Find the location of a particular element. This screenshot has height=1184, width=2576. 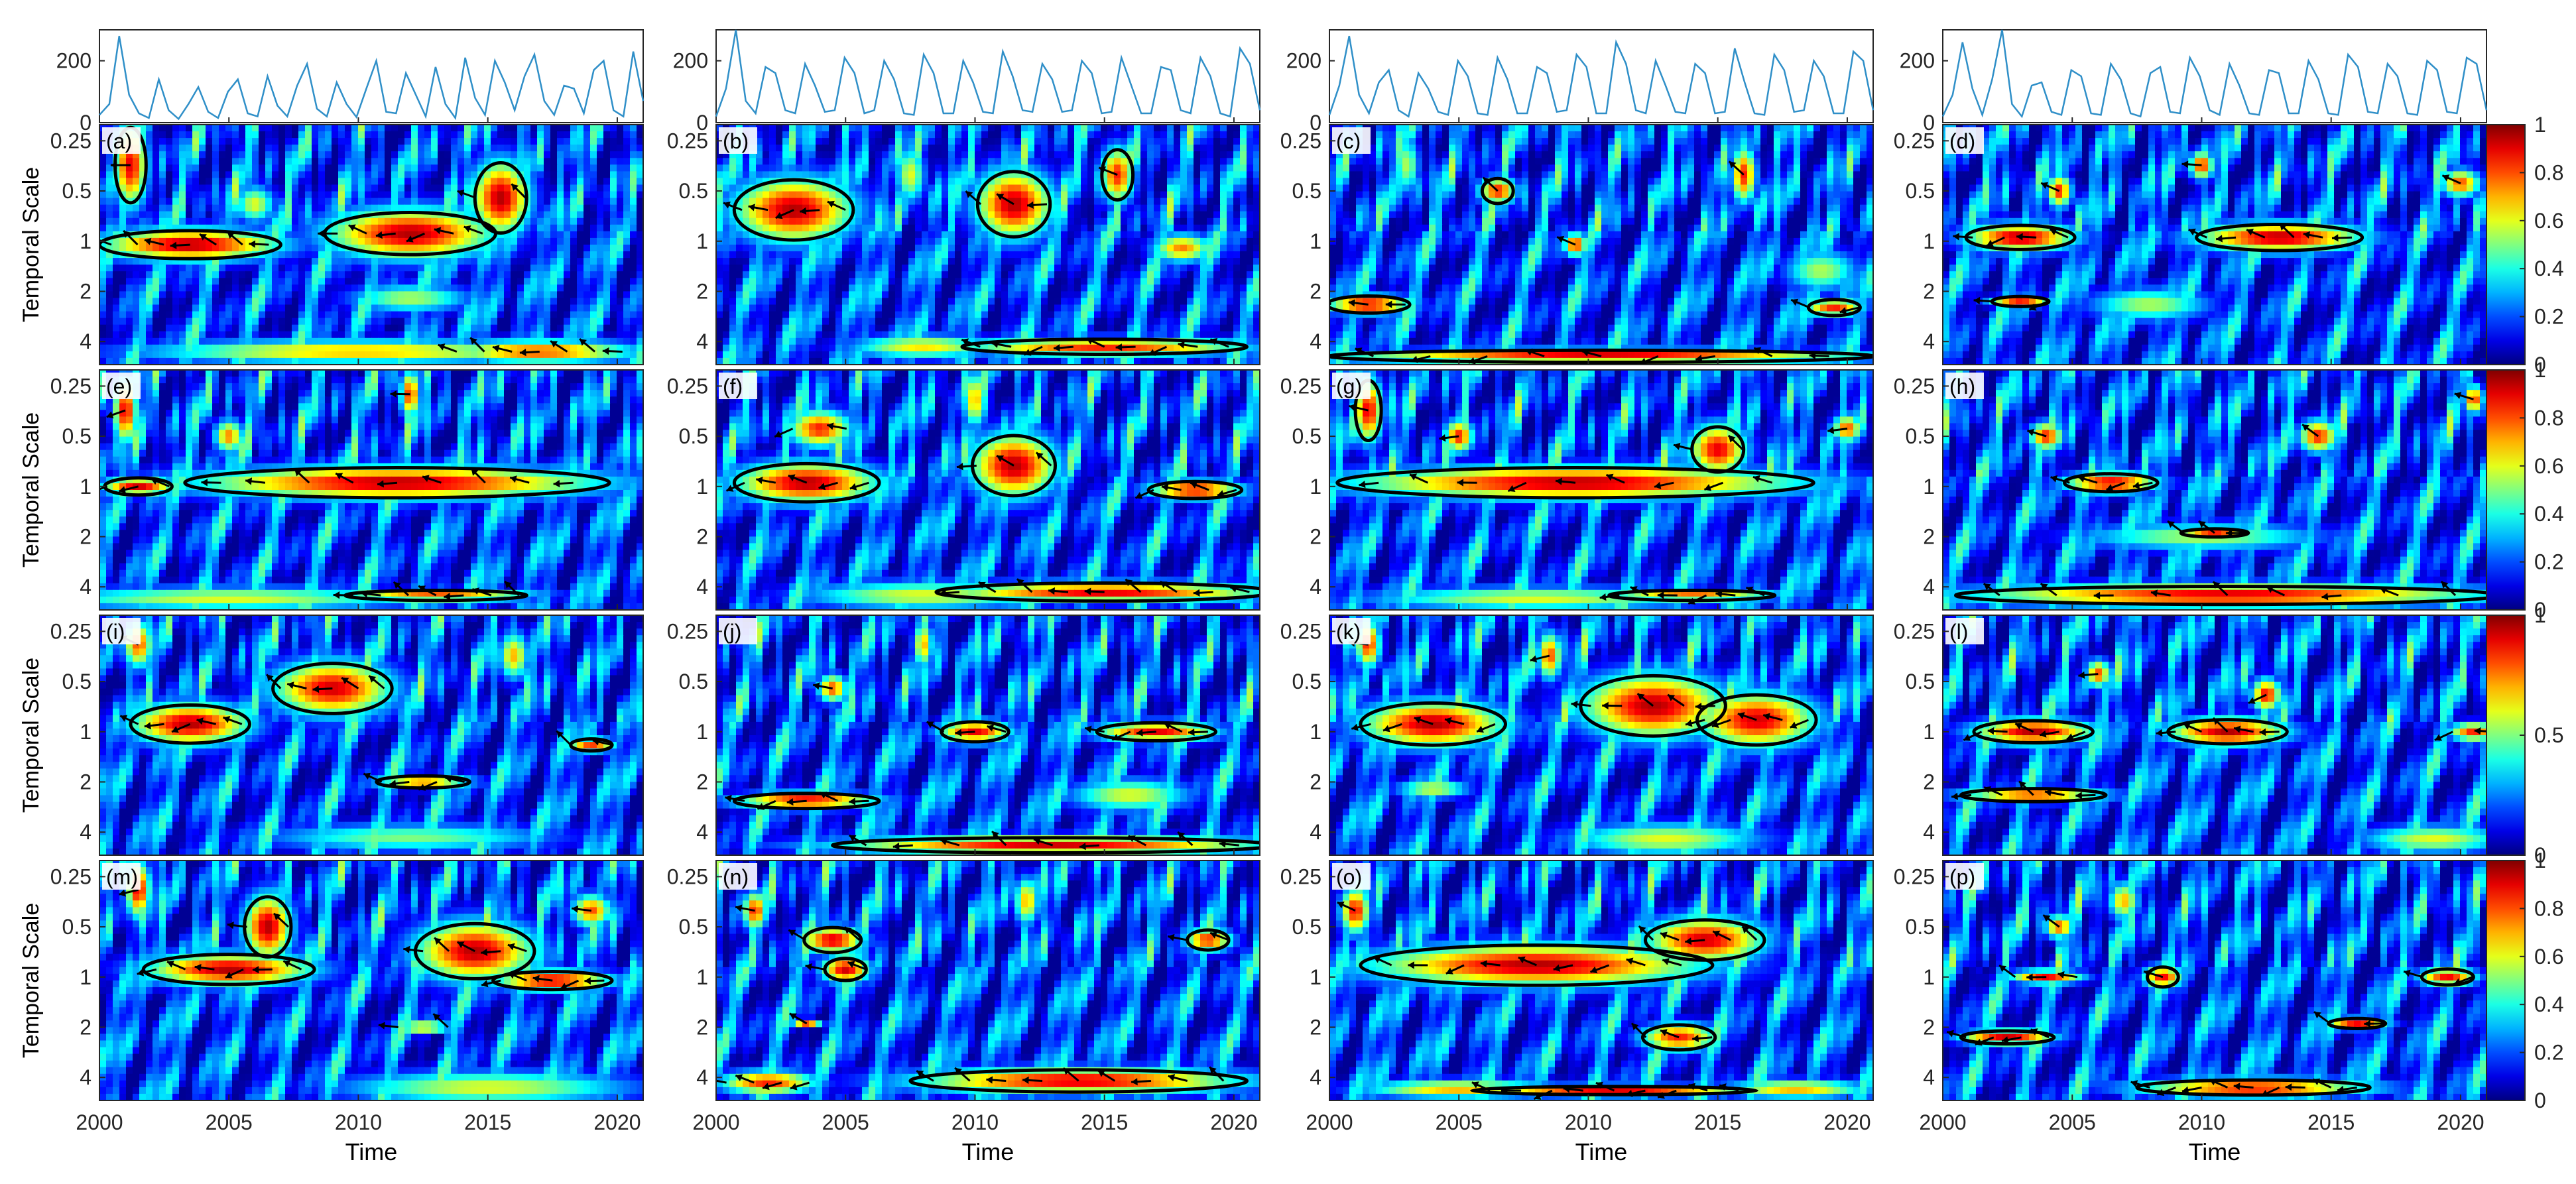

y-axis-label: Temporal Scale is located at coordinates (31, 244).